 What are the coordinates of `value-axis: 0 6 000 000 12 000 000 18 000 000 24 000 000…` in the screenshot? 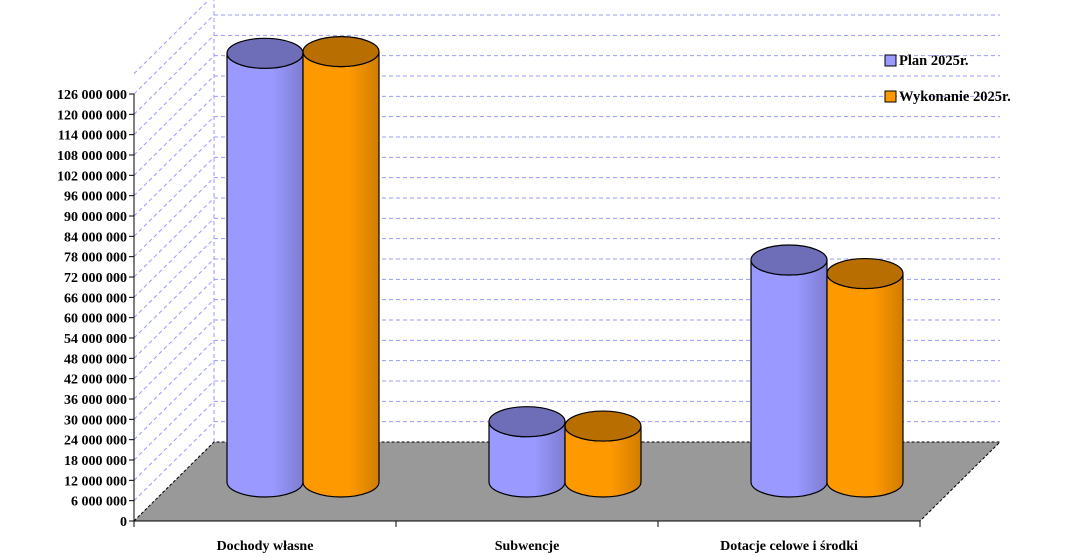 It's located at (96, 309).